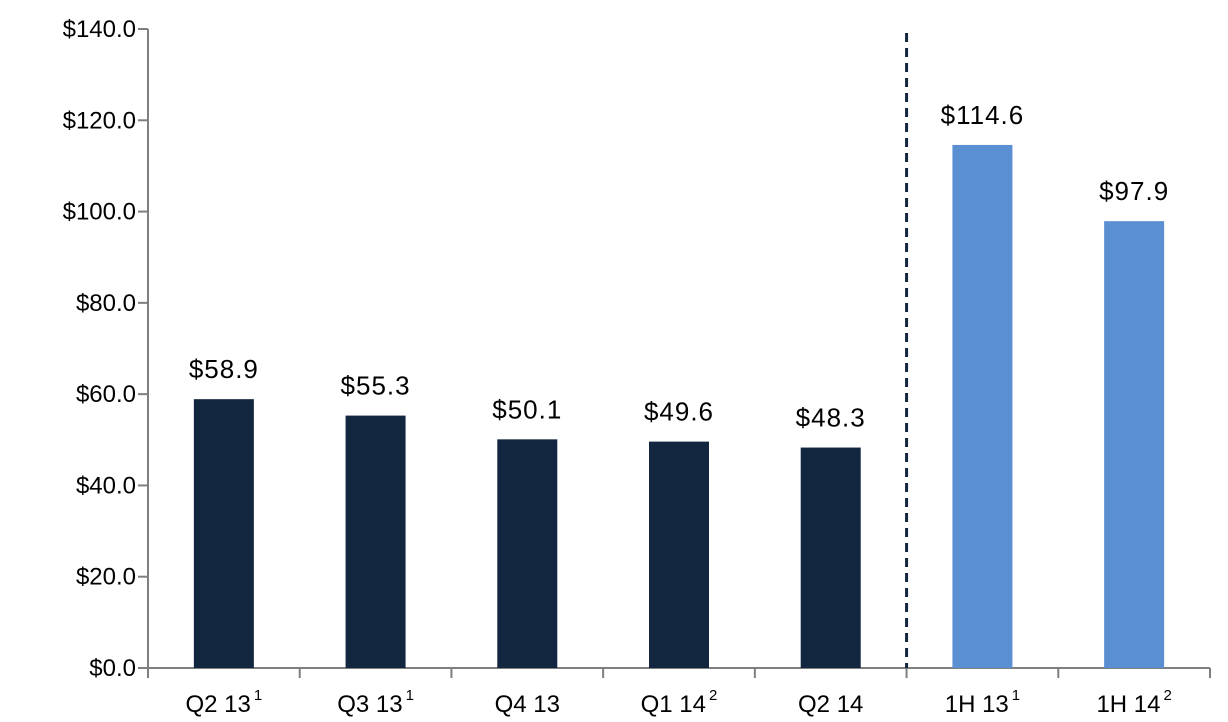 This screenshot has width=1228, height=722. I want to click on category-name: Q3 13, so click(369, 704).